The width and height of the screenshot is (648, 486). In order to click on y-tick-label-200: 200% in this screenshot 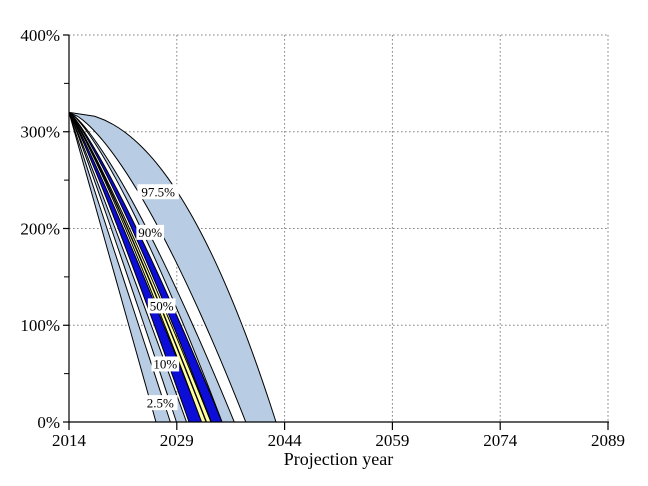, I will do `click(40, 228)`.